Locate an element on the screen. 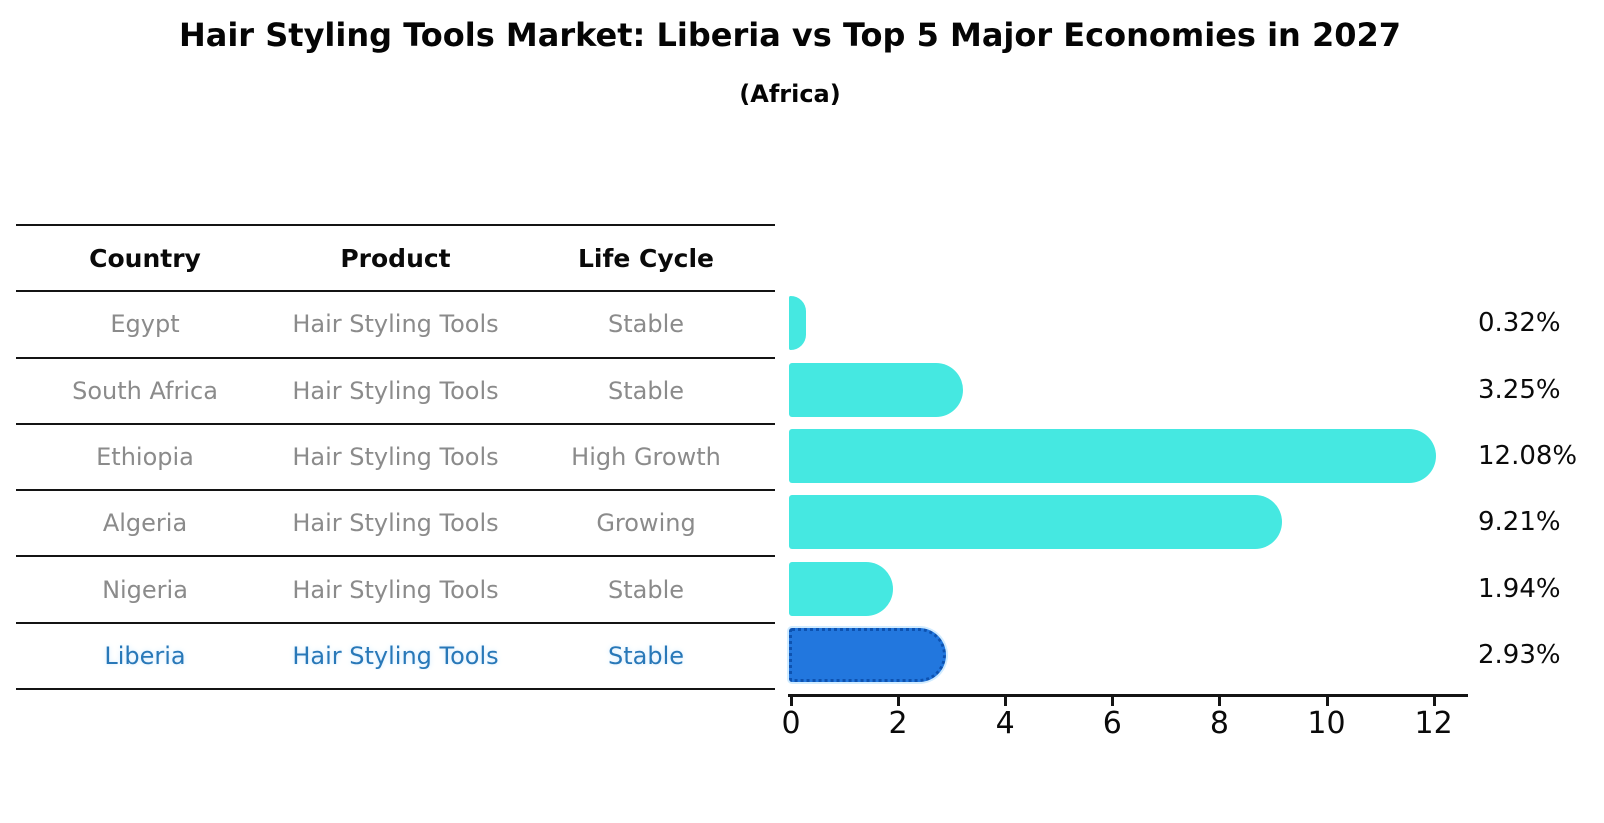 The image size is (1604, 823). header-cell-product: Product is located at coordinates (395, 258).